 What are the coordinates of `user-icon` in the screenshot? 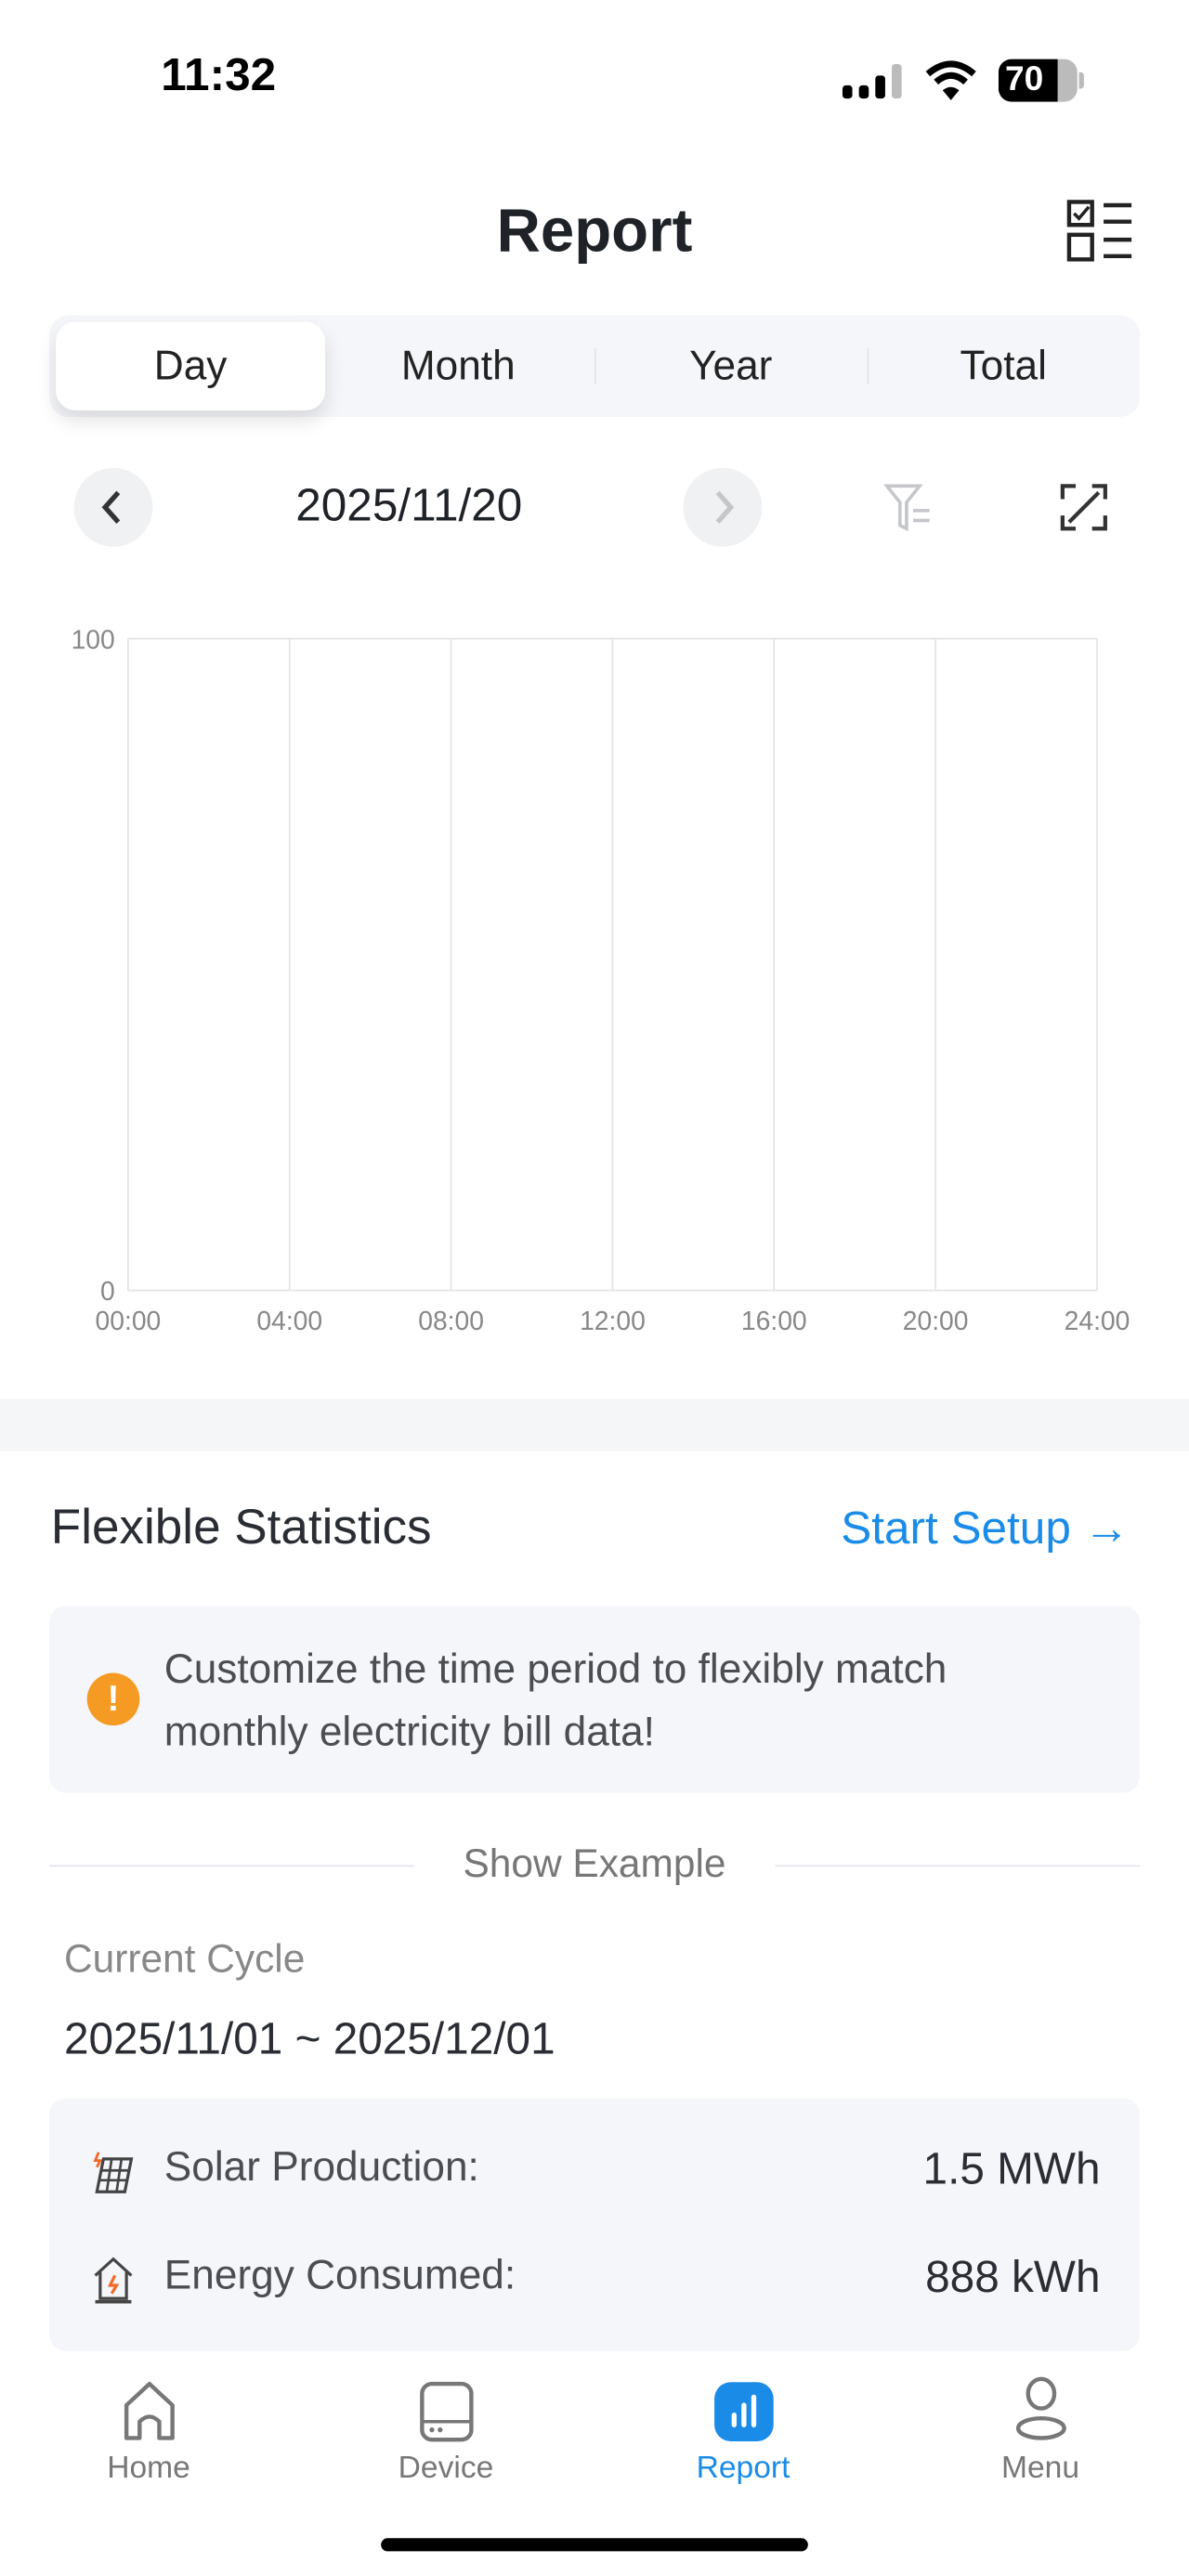 It's located at (1040, 2408).